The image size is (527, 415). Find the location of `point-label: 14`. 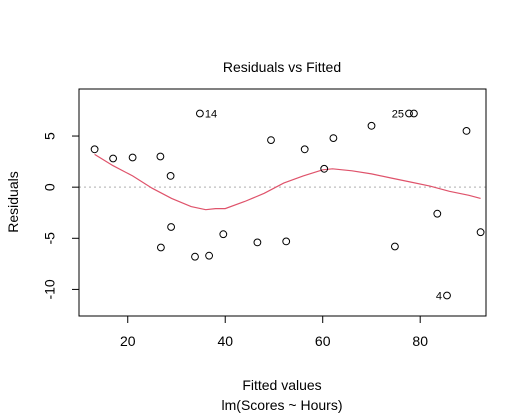

point-label: 14 is located at coordinates (211, 115).